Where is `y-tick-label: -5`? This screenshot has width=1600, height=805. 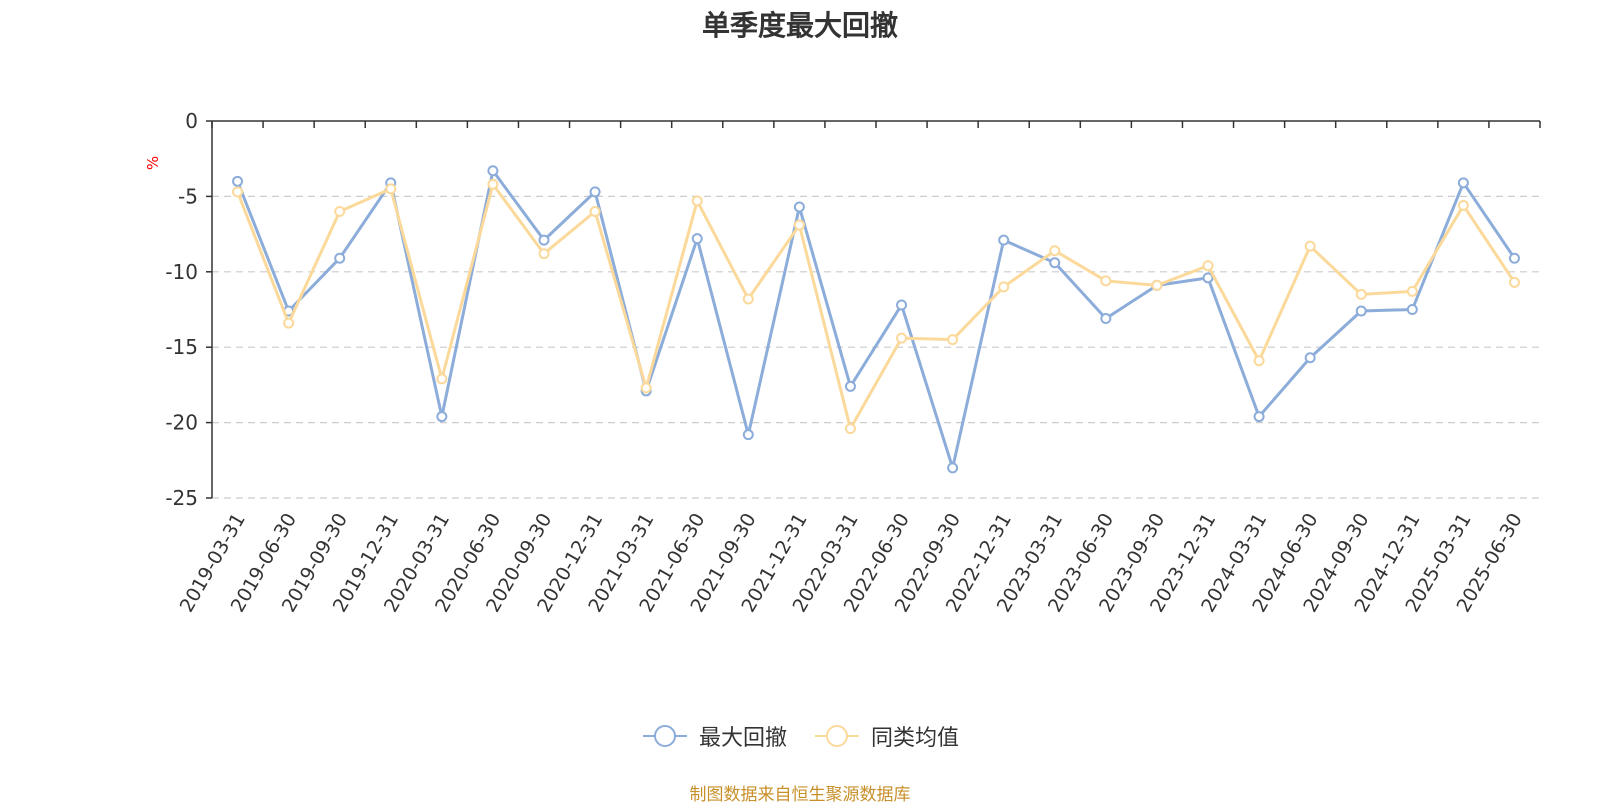
y-tick-label: -5 is located at coordinates (188, 196).